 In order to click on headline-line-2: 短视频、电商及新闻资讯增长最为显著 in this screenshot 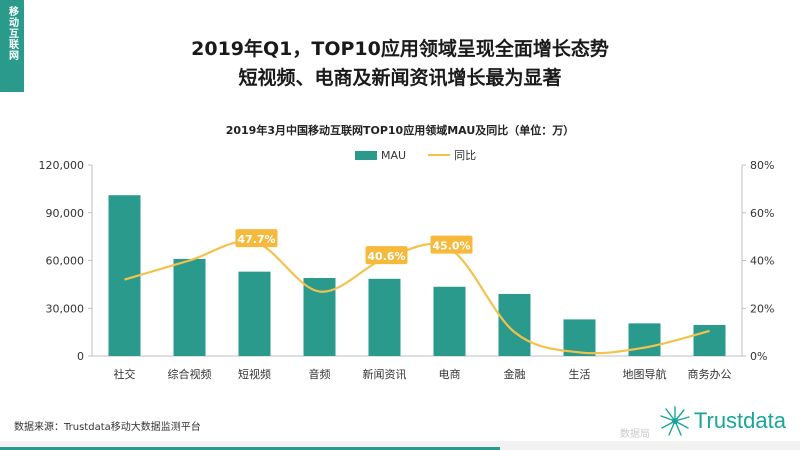, I will do `click(400, 78)`.